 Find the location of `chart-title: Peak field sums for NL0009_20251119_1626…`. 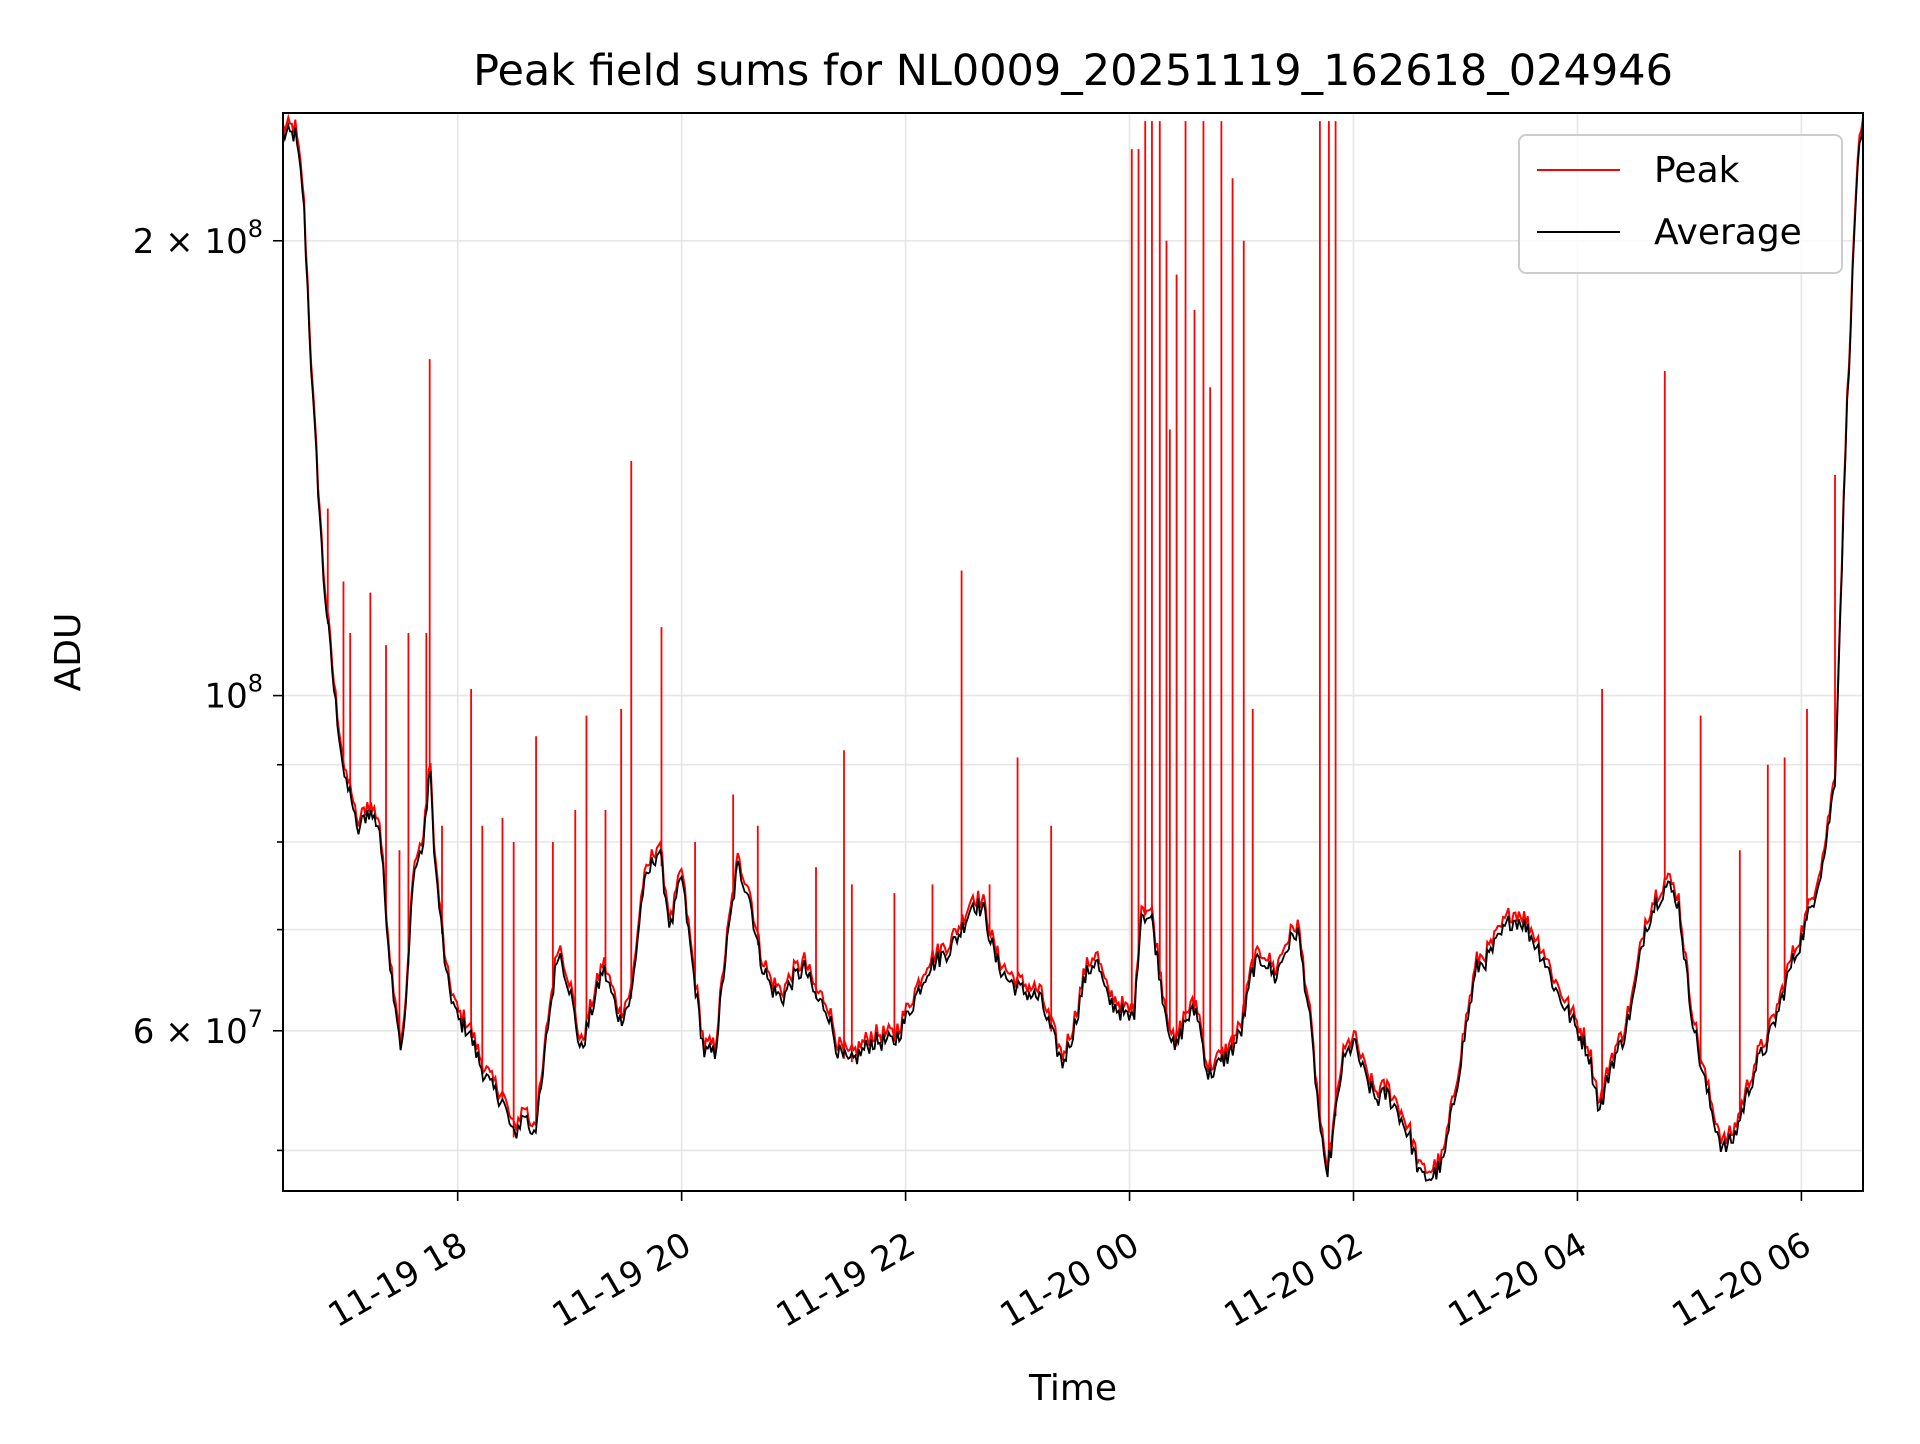

chart-title: Peak field sums for NL0009_20251119_1626… is located at coordinates (1073, 71).